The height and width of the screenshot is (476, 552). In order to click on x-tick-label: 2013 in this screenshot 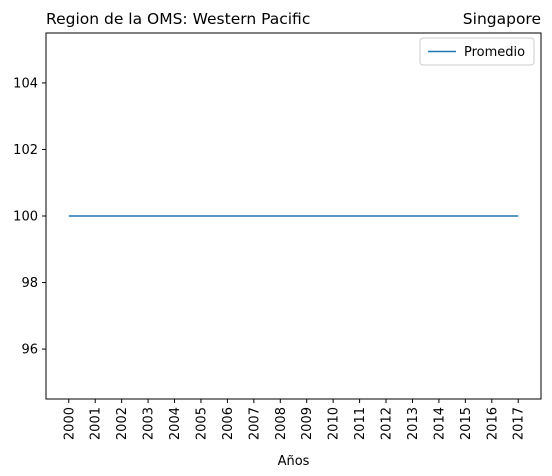, I will do `click(413, 423)`.